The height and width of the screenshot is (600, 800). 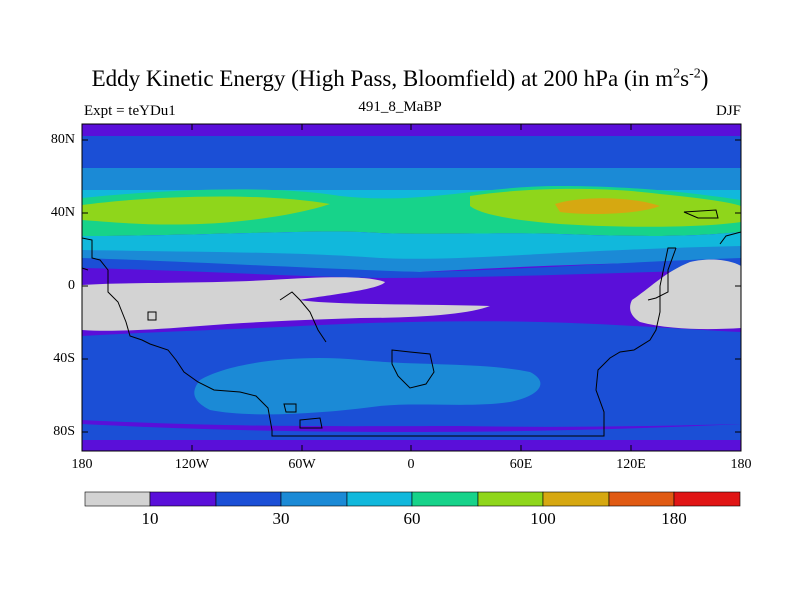 I want to click on band-s2, so click(x=367, y=386).